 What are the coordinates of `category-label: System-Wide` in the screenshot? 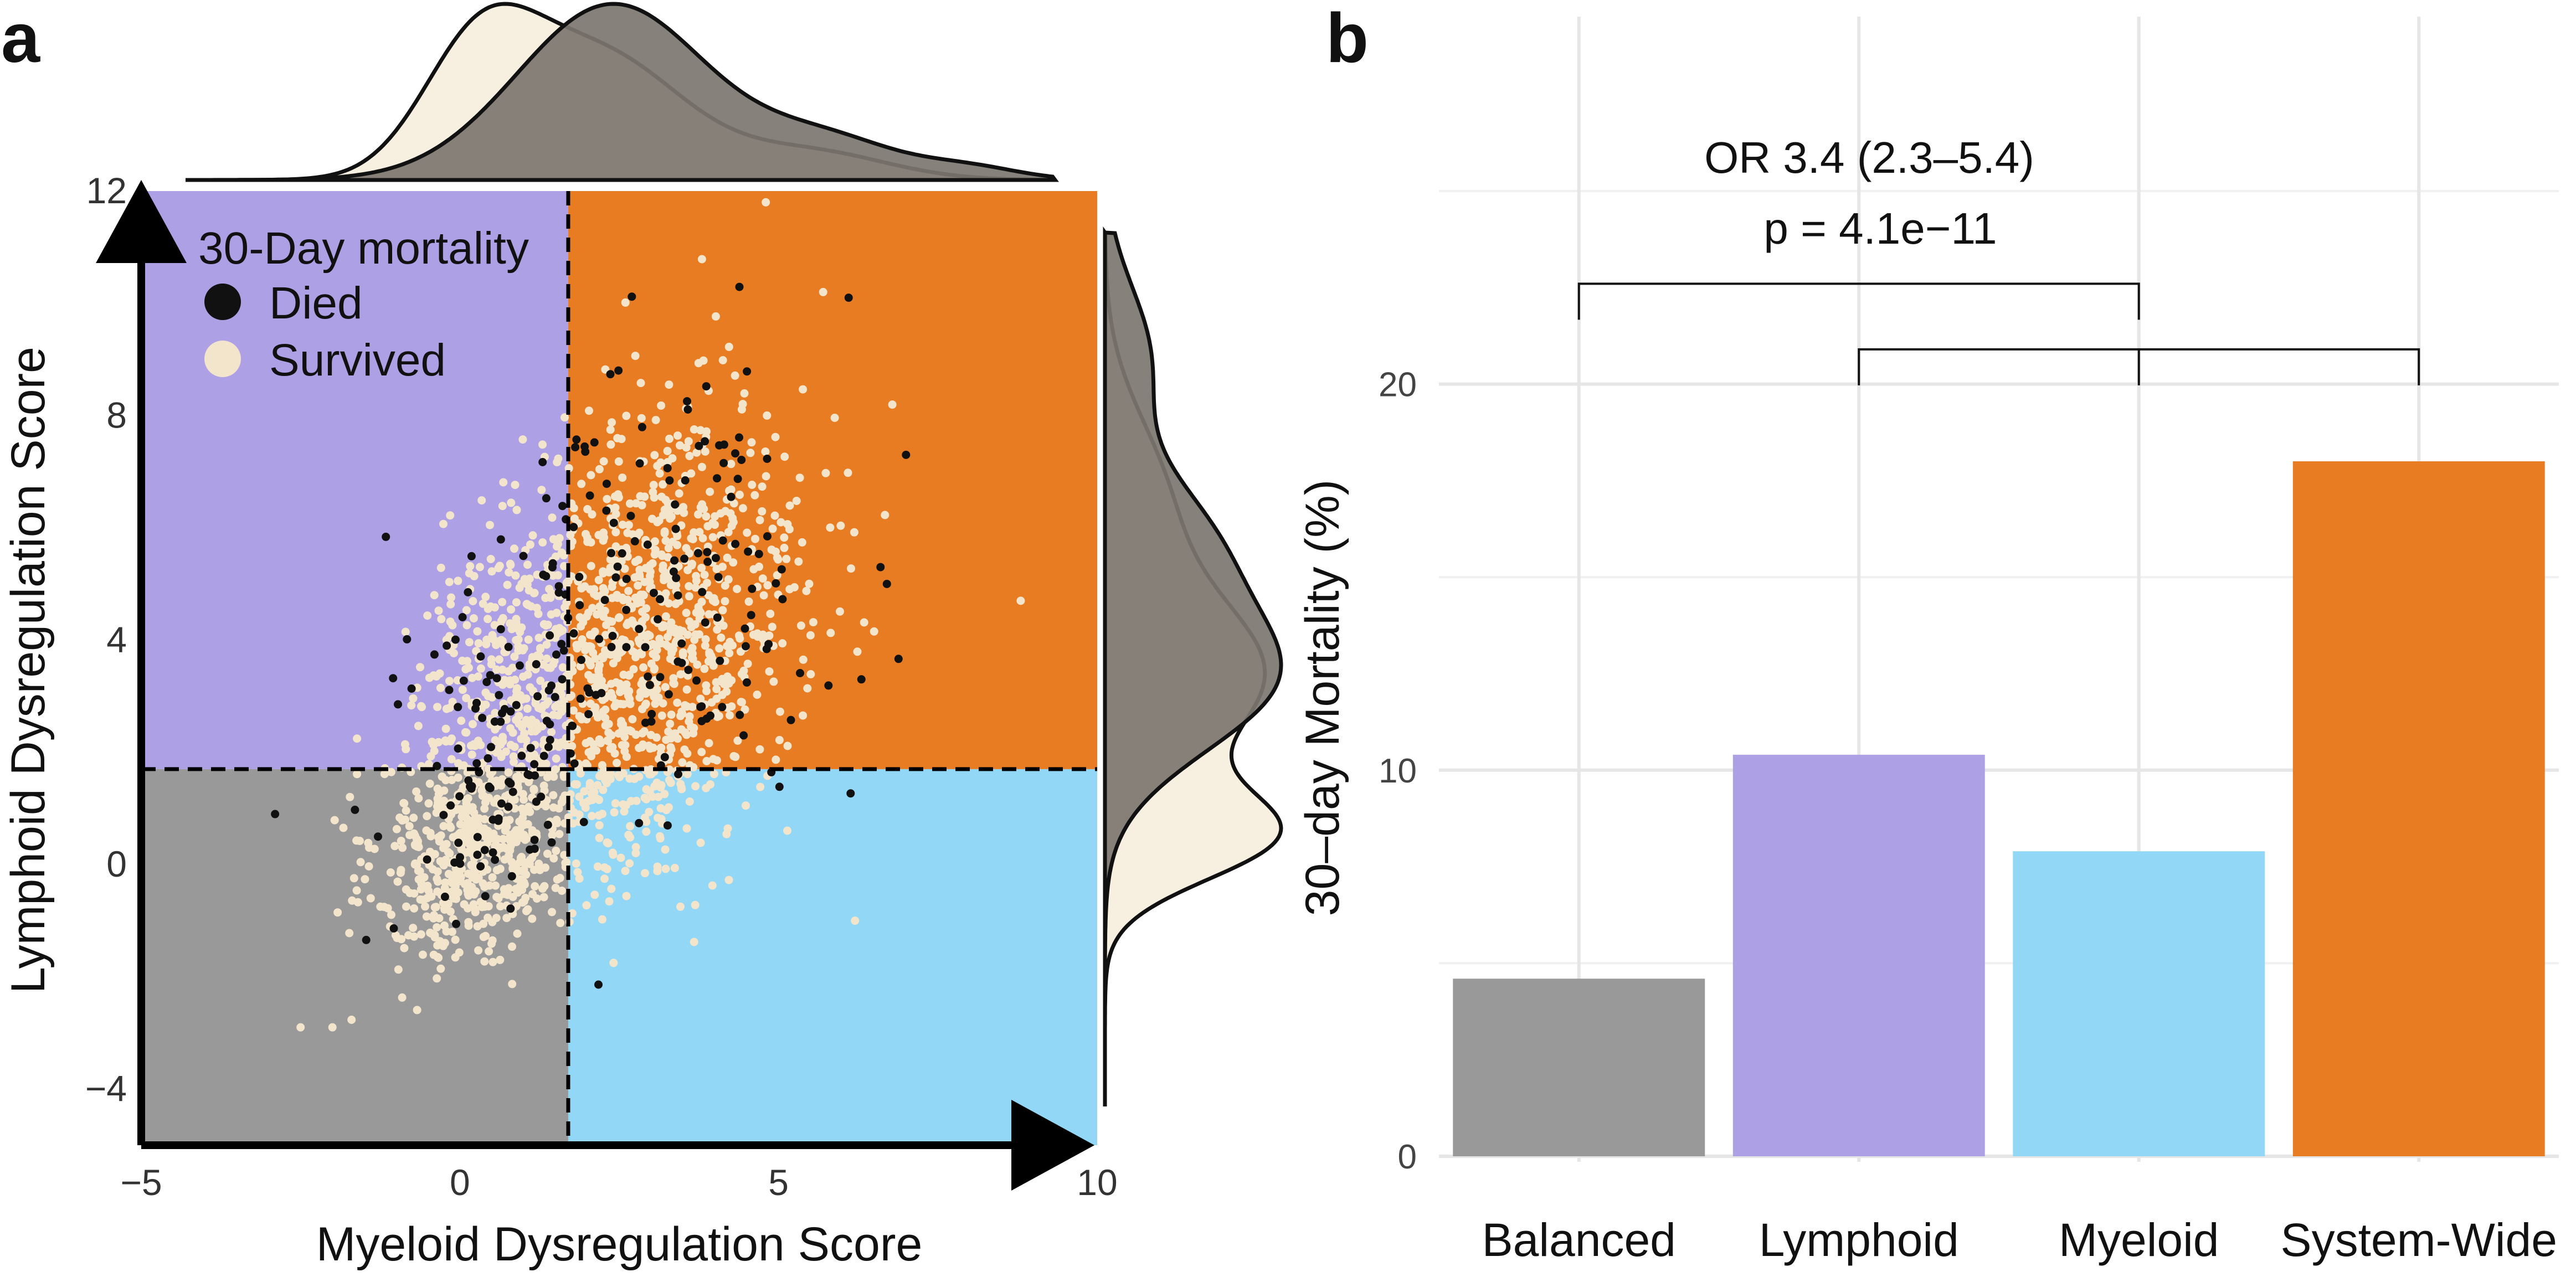 It's located at (2419, 1240).